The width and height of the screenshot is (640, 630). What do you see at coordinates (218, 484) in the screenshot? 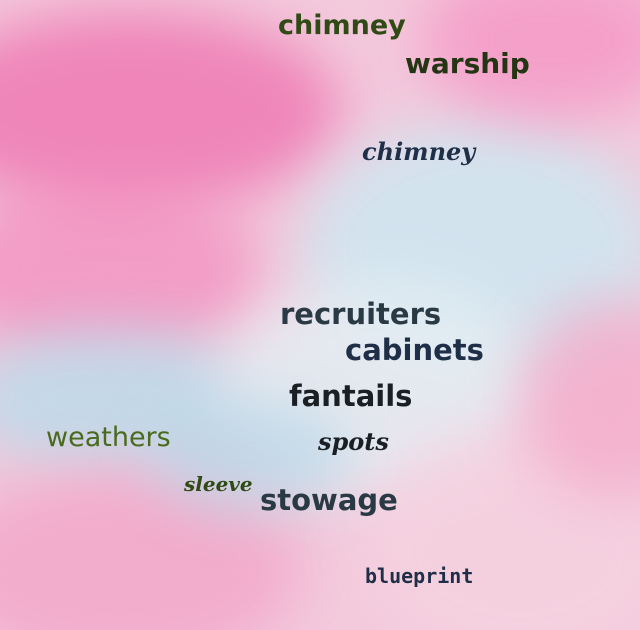
I see `word-sleeve: sleeve` at bounding box center [218, 484].